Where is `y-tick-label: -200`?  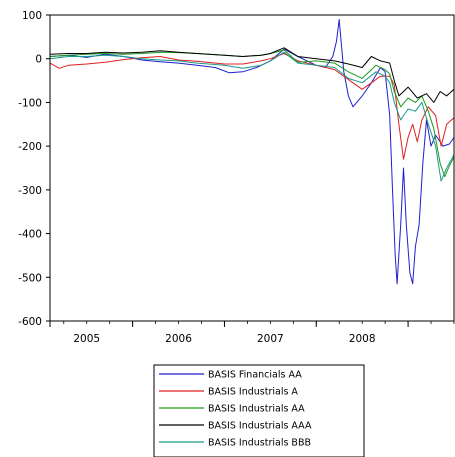 y-tick-label: -200 is located at coordinates (30, 147).